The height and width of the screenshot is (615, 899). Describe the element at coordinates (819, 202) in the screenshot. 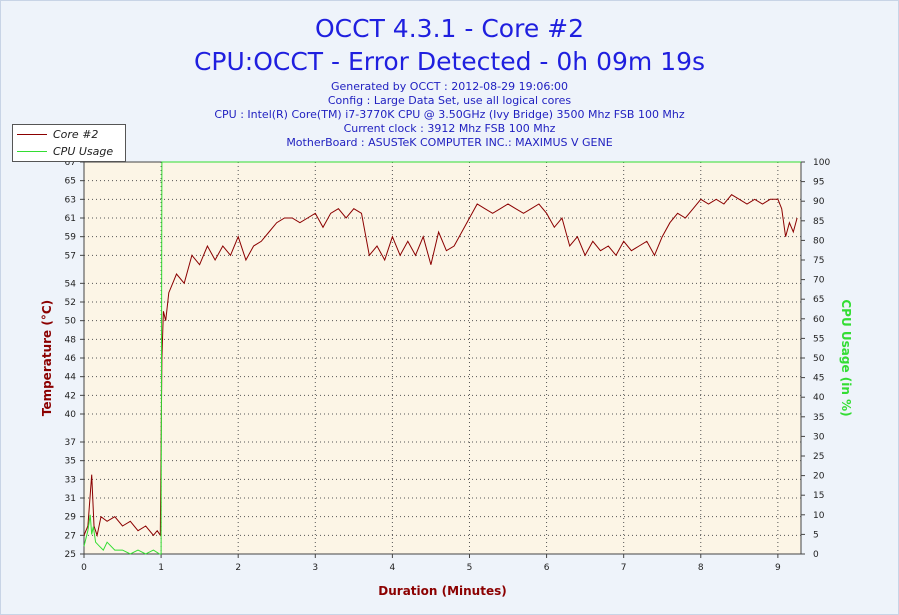

I see `y-right-tick-label: 90` at that location.